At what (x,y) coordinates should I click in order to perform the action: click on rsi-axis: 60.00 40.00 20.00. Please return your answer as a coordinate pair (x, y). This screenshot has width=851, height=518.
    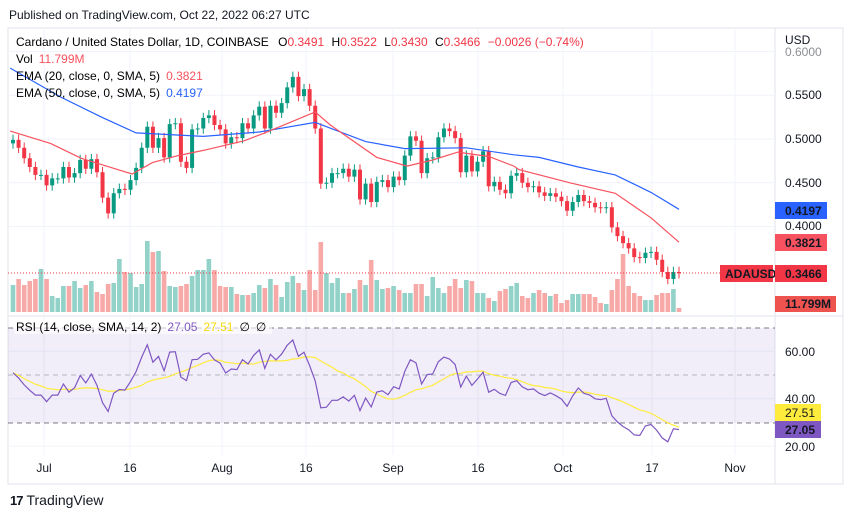
    Looking at the image, I should click on (800, 399).